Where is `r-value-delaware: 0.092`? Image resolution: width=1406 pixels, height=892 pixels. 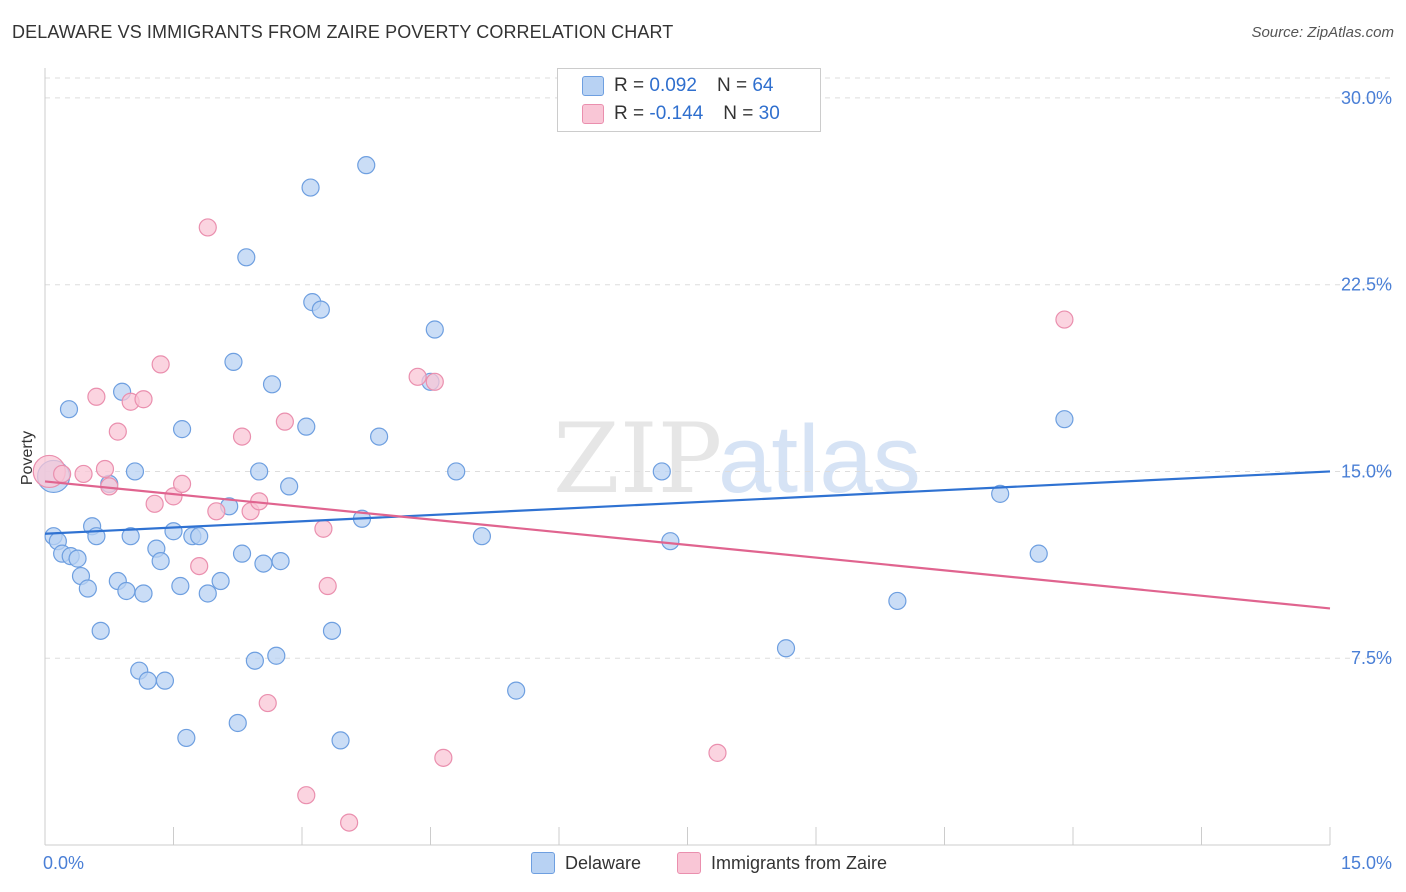
r-value-delaware: 0.092 is located at coordinates (673, 85).